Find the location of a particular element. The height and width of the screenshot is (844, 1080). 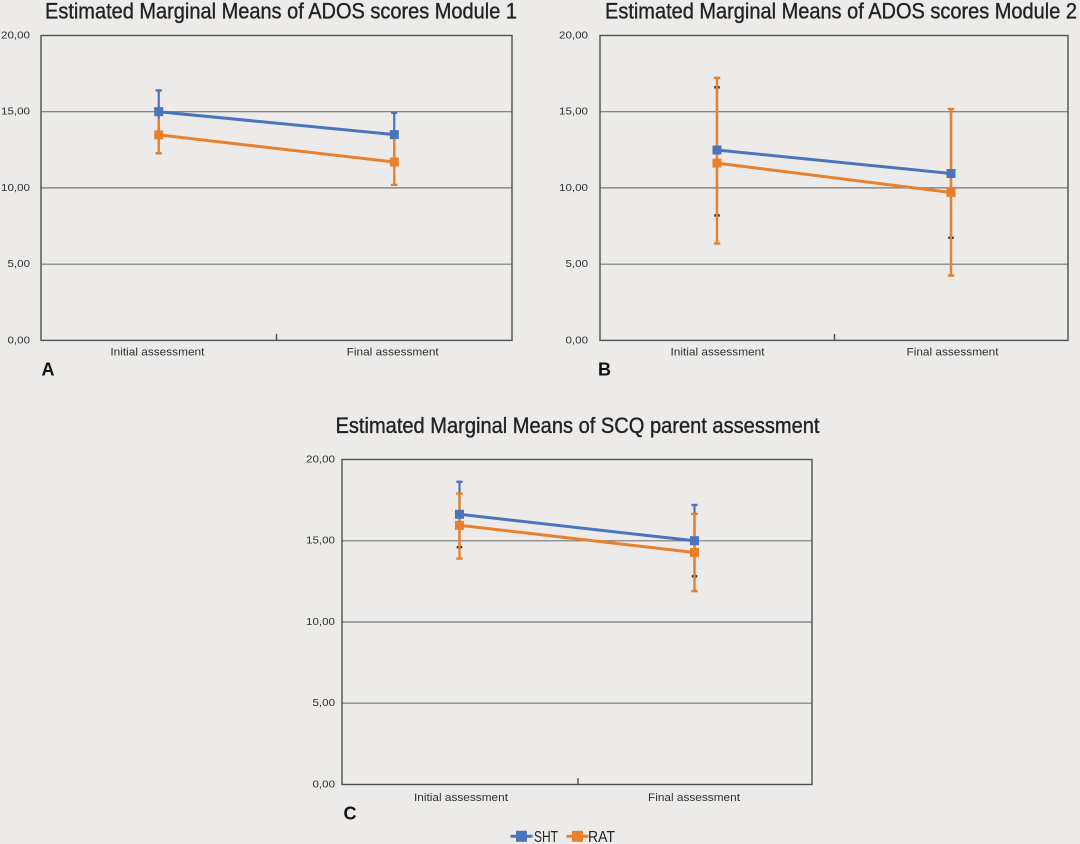

svg-text: SHT is located at coordinates (546, 836).